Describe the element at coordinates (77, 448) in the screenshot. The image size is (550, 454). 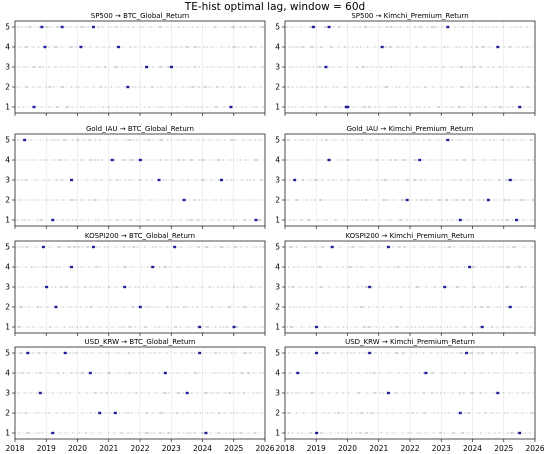
I see `x-tick-label: 2020` at that location.